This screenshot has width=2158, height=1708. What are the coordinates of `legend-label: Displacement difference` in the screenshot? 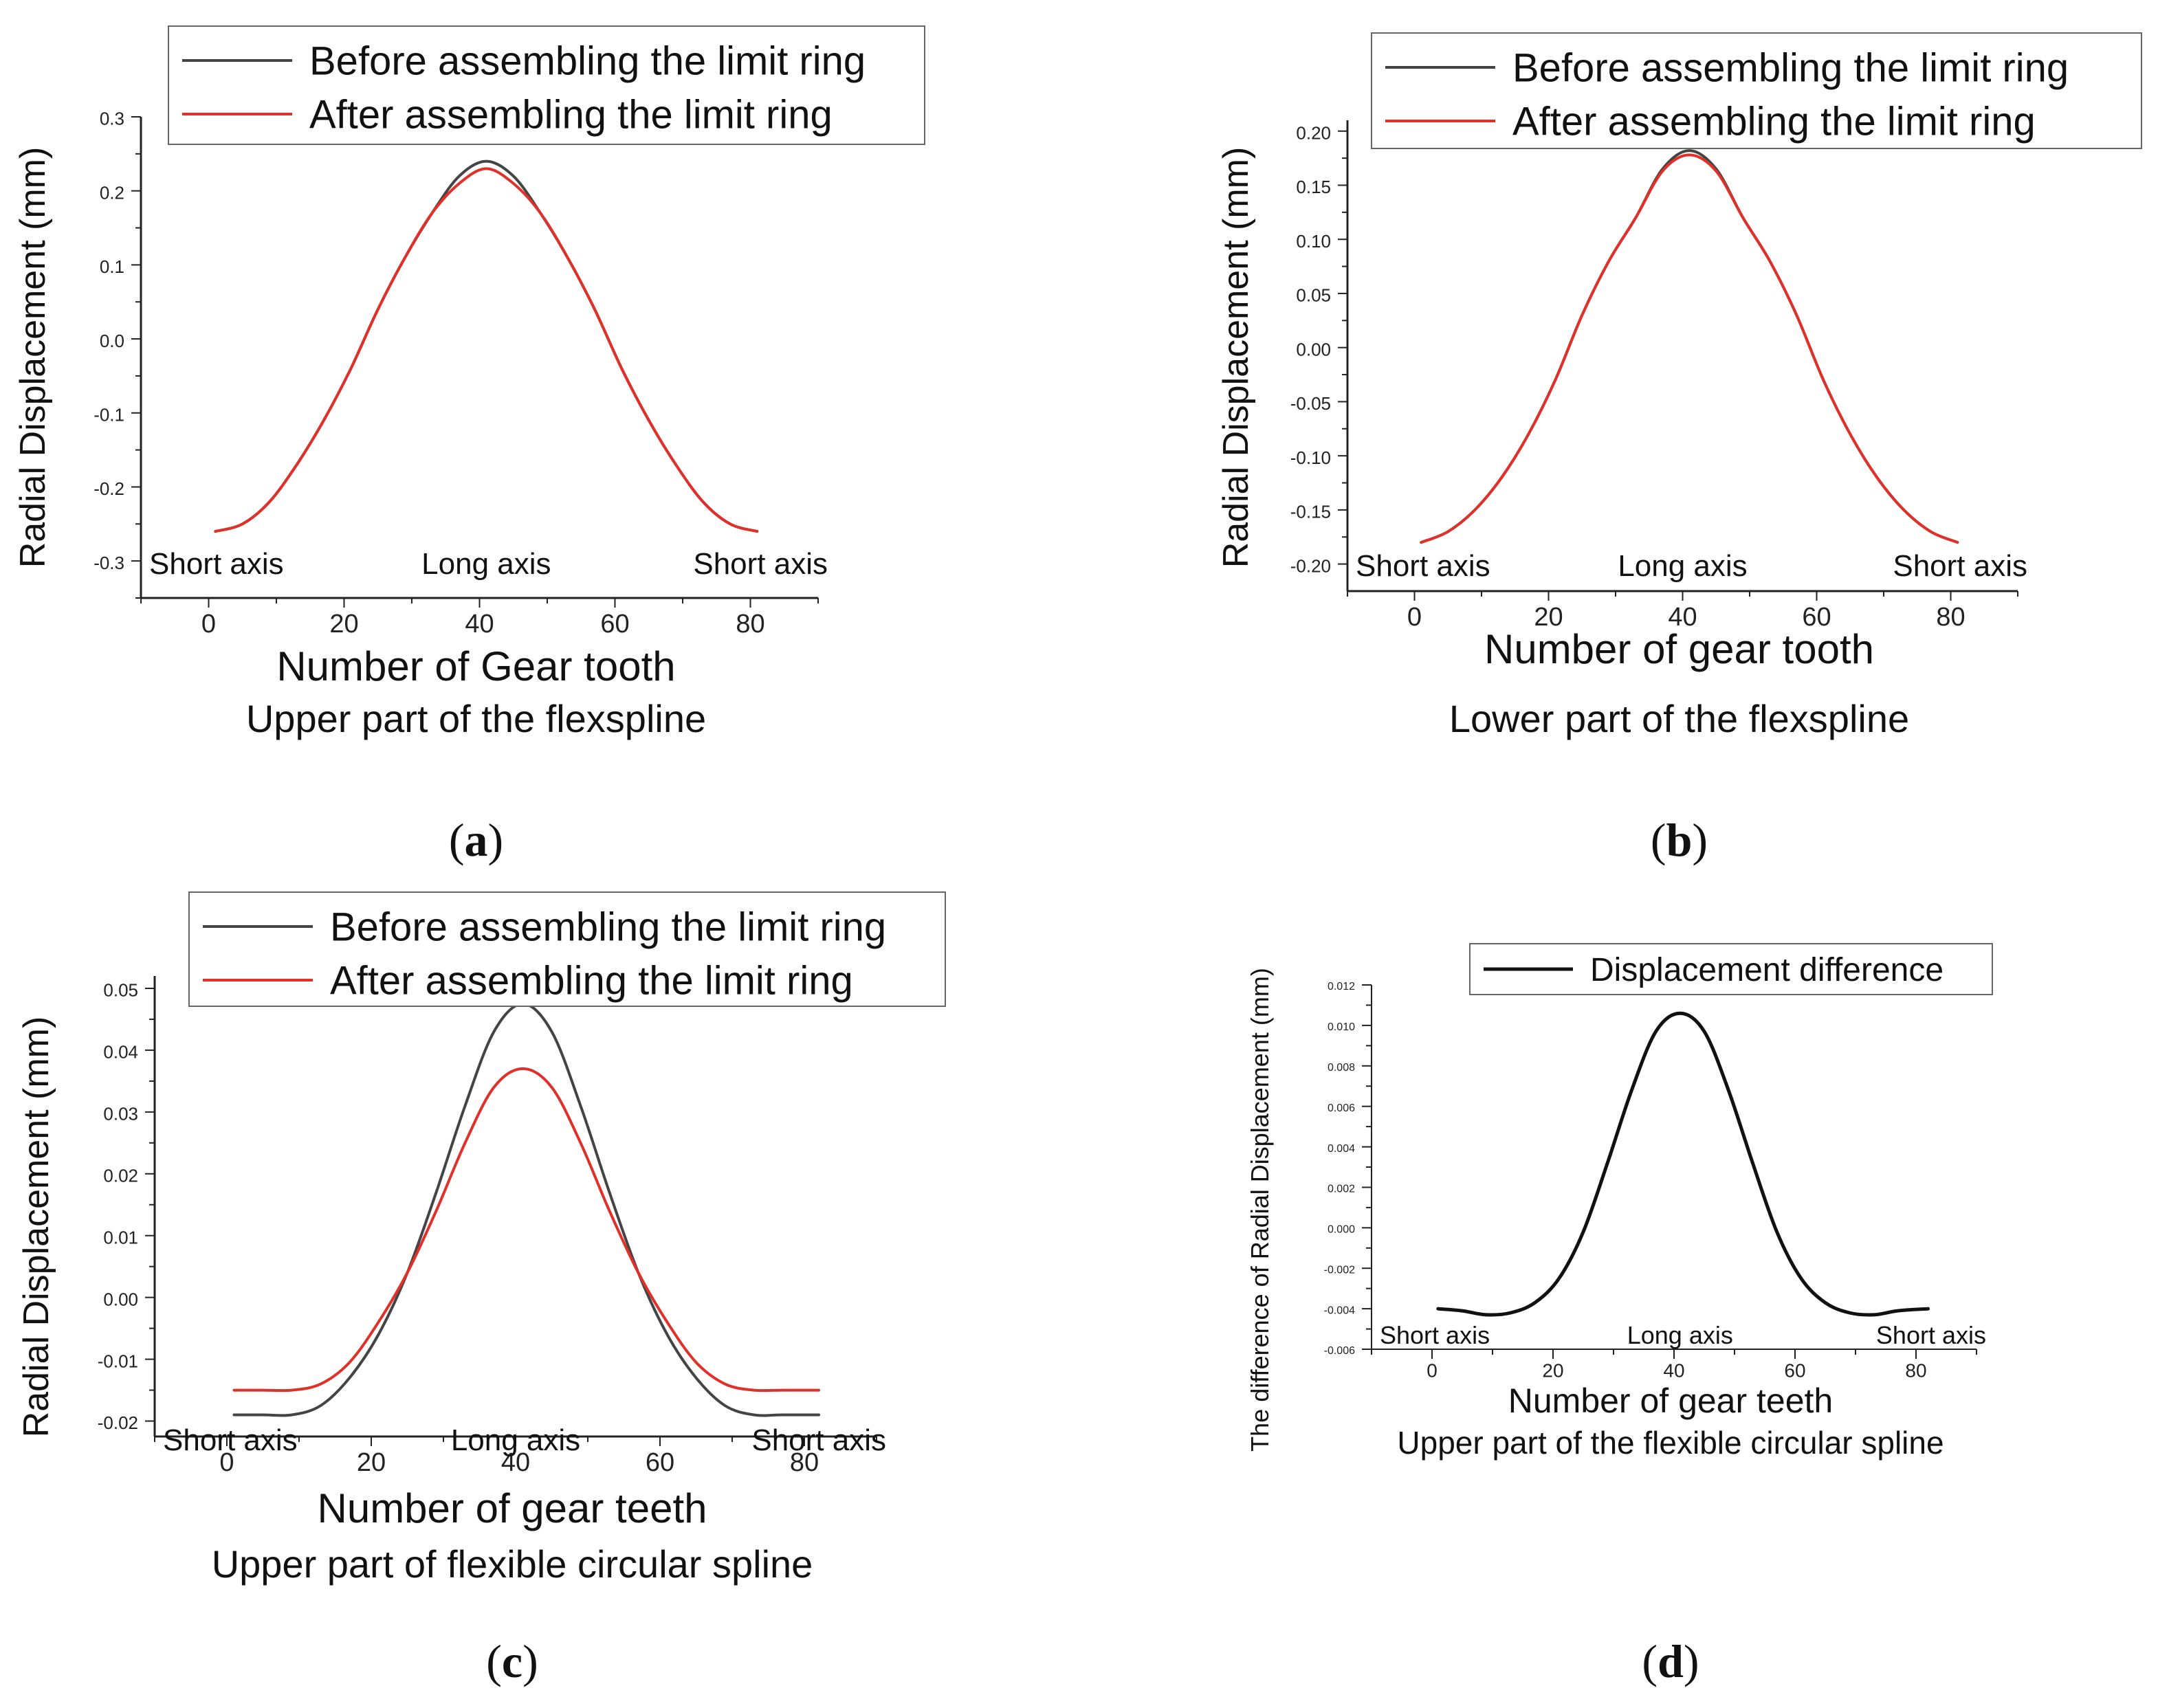 It's located at (1767, 970).